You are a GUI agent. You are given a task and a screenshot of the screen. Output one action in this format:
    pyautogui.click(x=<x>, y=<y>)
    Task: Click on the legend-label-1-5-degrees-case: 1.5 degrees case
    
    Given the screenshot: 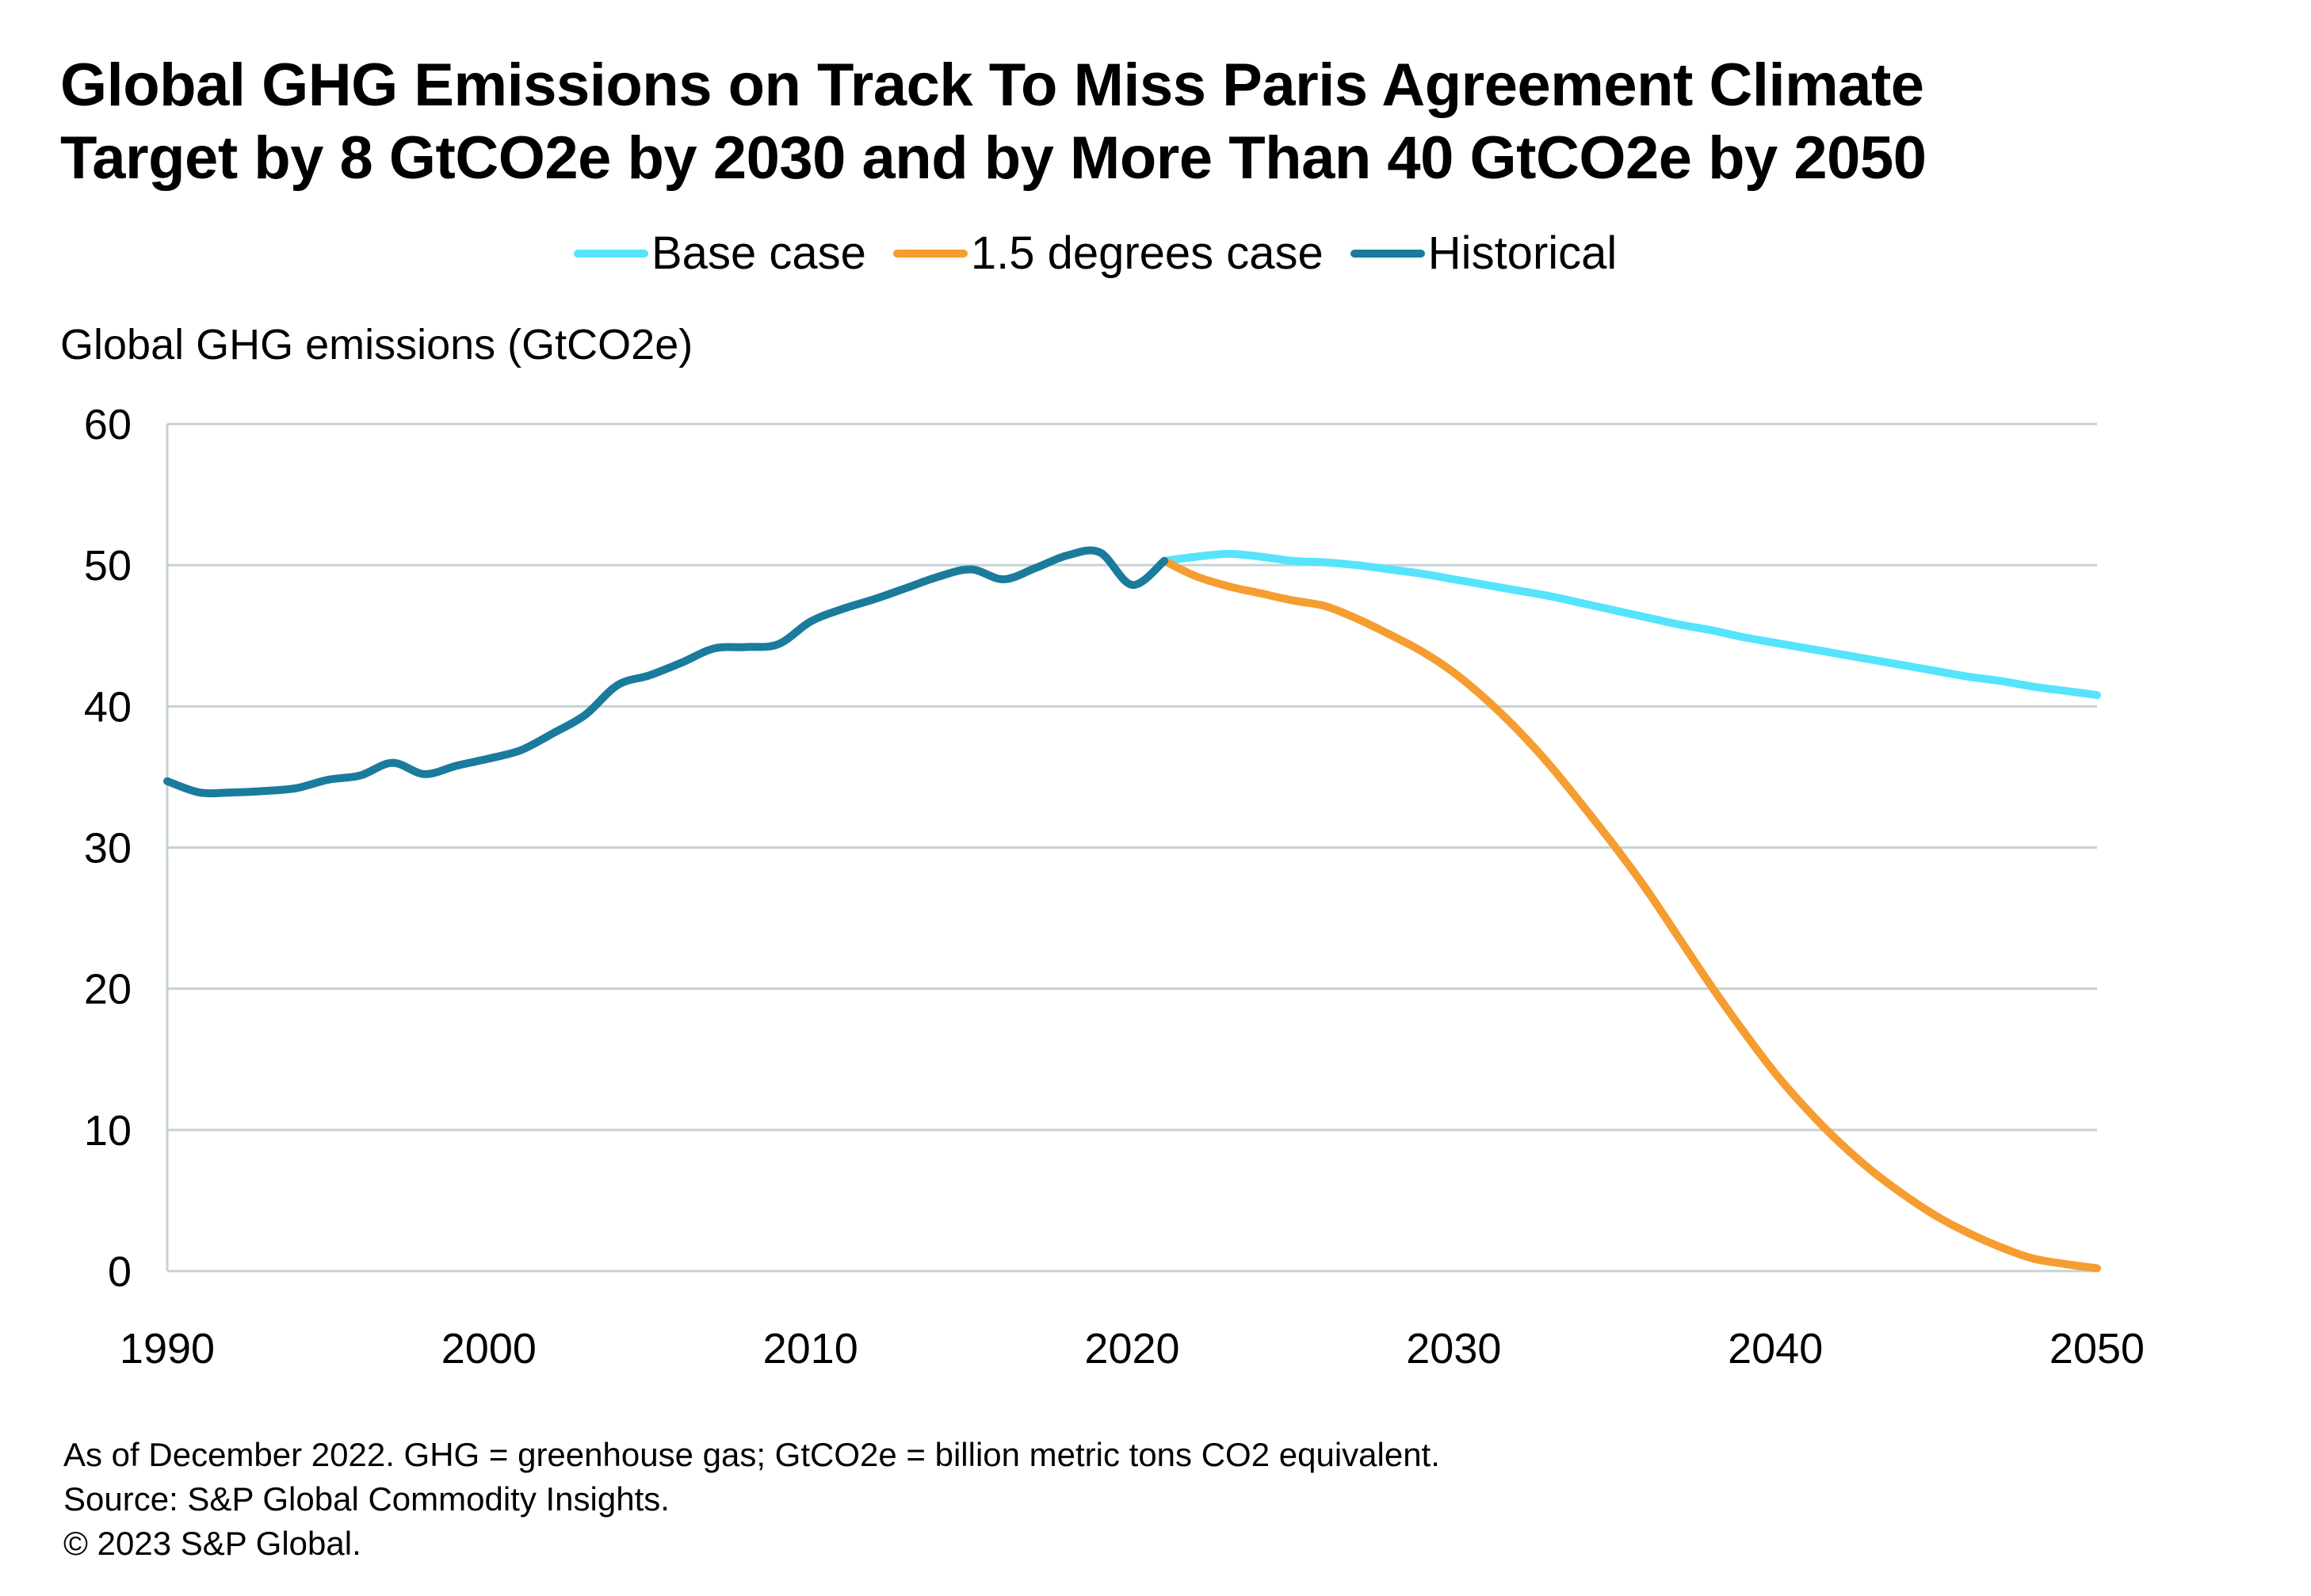 What is the action you would take?
    pyautogui.click(x=1147, y=253)
    